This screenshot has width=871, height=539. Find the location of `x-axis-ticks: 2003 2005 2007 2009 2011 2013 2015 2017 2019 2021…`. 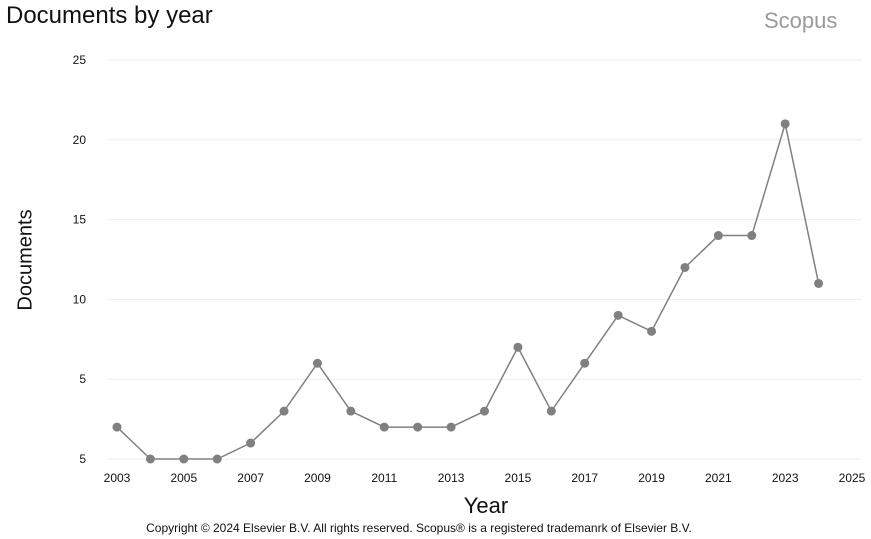

x-axis-ticks: 2003 2005 2007 2009 2011 2013 2015 2017 2019 2021… is located at coordinates (485, 478).